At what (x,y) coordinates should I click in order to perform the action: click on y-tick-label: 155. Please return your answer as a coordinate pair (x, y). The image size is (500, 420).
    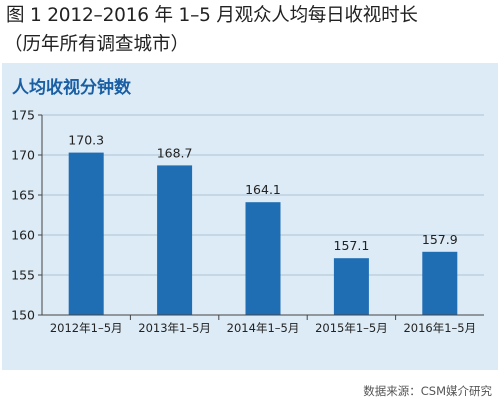
    Looking at the image, I should click on (23, 275).